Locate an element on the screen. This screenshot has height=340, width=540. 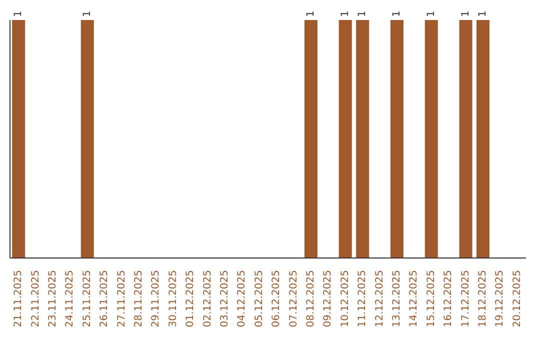
x-tick-label: 29.11.2025 is located at coordinates (156, 299).